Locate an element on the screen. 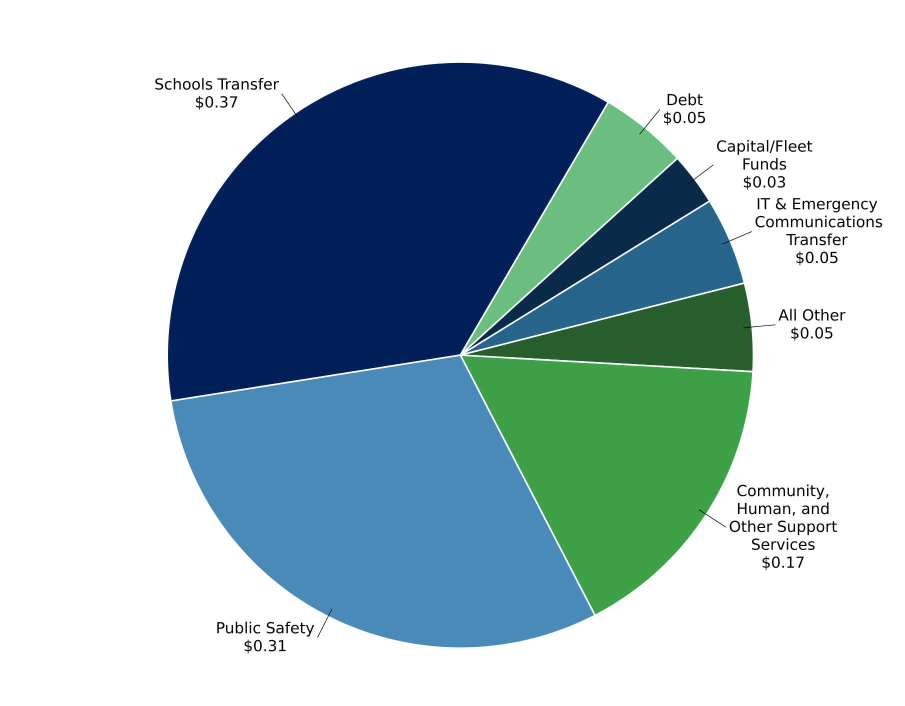 The width and height of the screenshot is (905, 706). slice-label: Debt is located at coordinates (685, 99).